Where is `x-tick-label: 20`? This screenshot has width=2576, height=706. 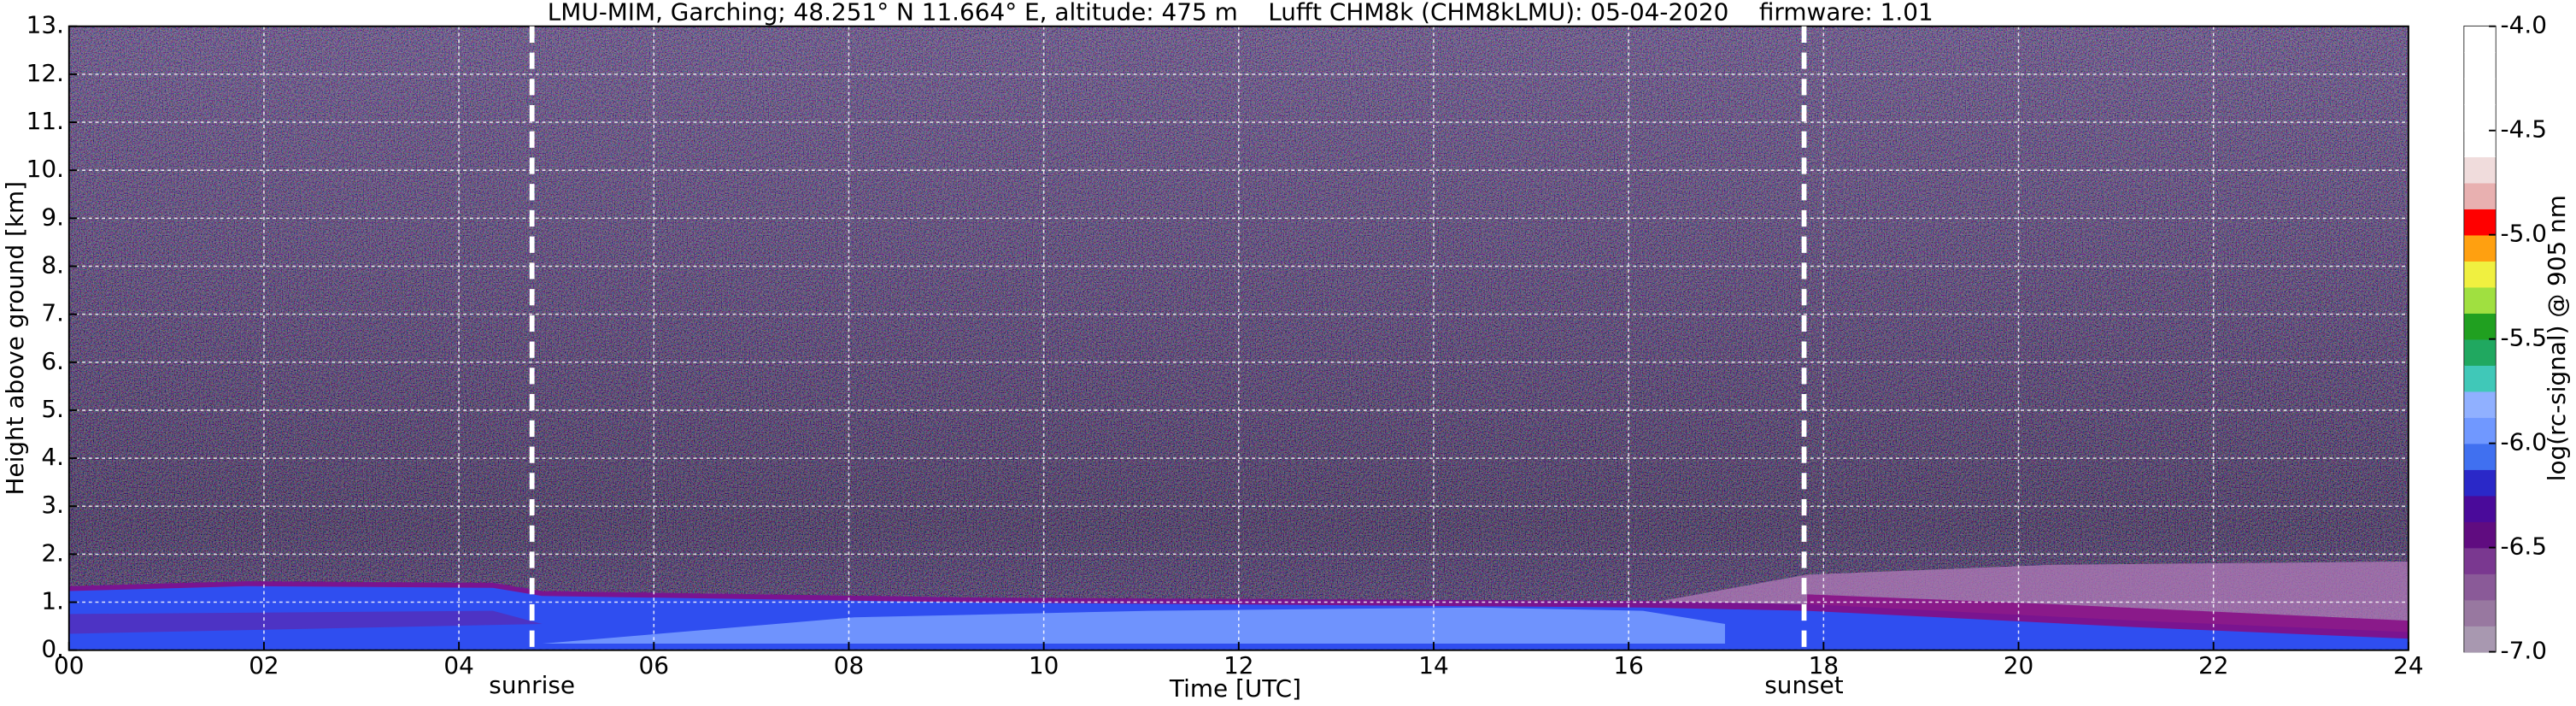
x-tick-label: 20 is located at coordinates (2018, 665).